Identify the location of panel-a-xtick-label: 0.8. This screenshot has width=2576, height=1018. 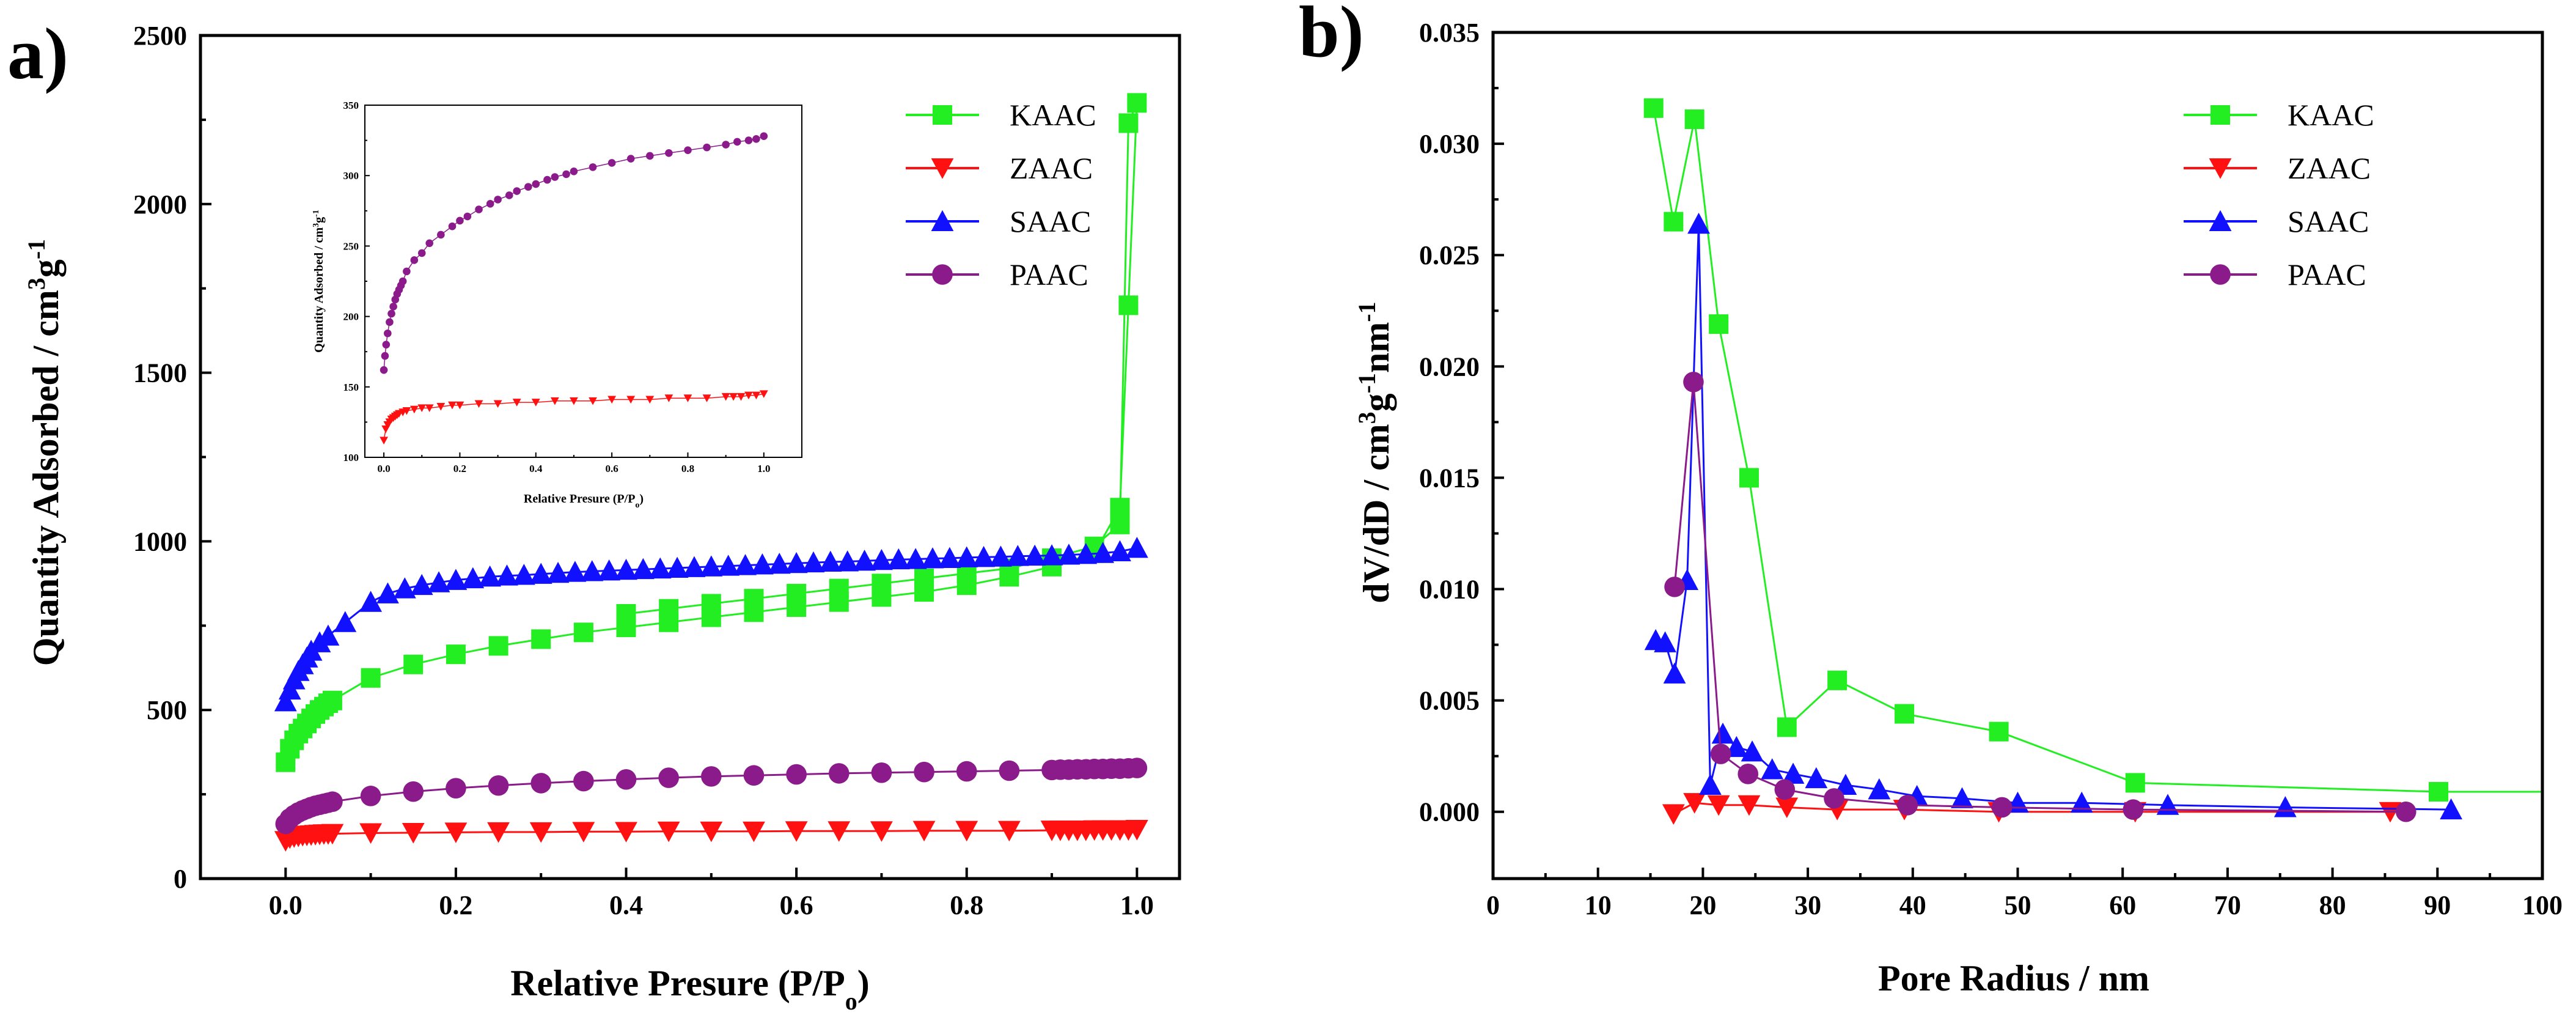
(966, 905).